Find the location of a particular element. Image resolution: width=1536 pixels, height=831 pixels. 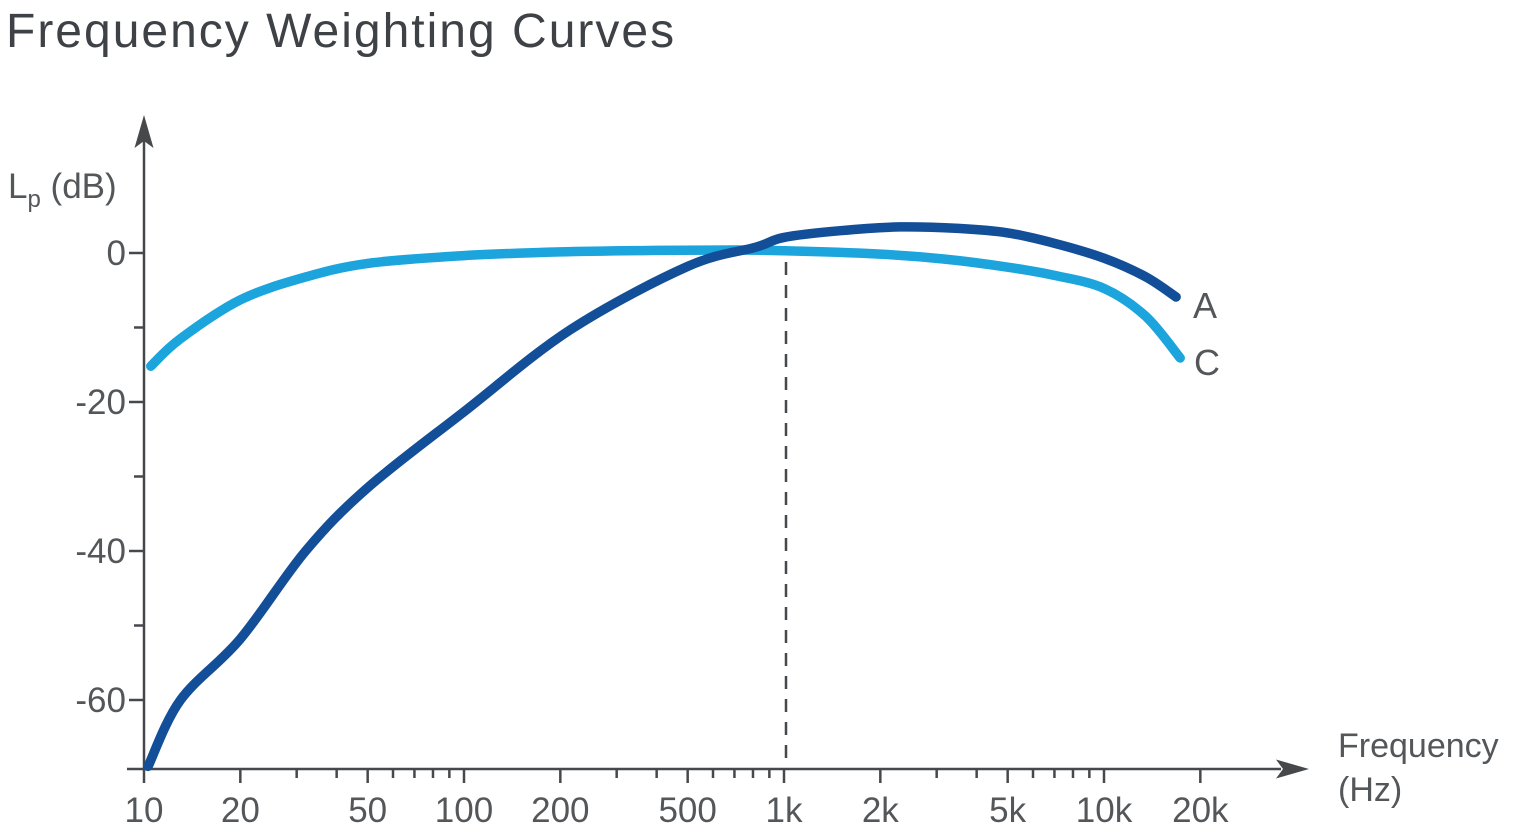

x-tick-label: 200 is located at coordinates (560, 810).